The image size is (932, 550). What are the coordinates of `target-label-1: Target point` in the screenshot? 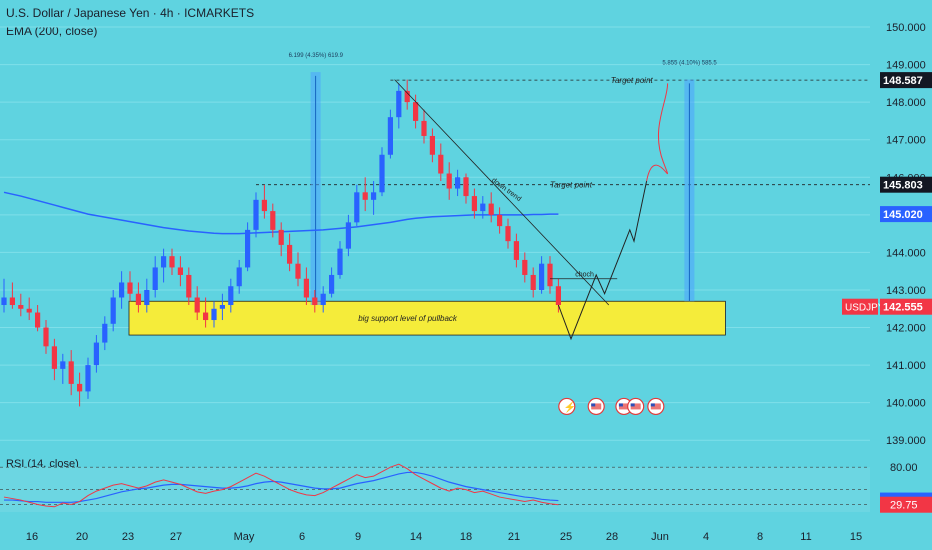 It's located at (632, 80).